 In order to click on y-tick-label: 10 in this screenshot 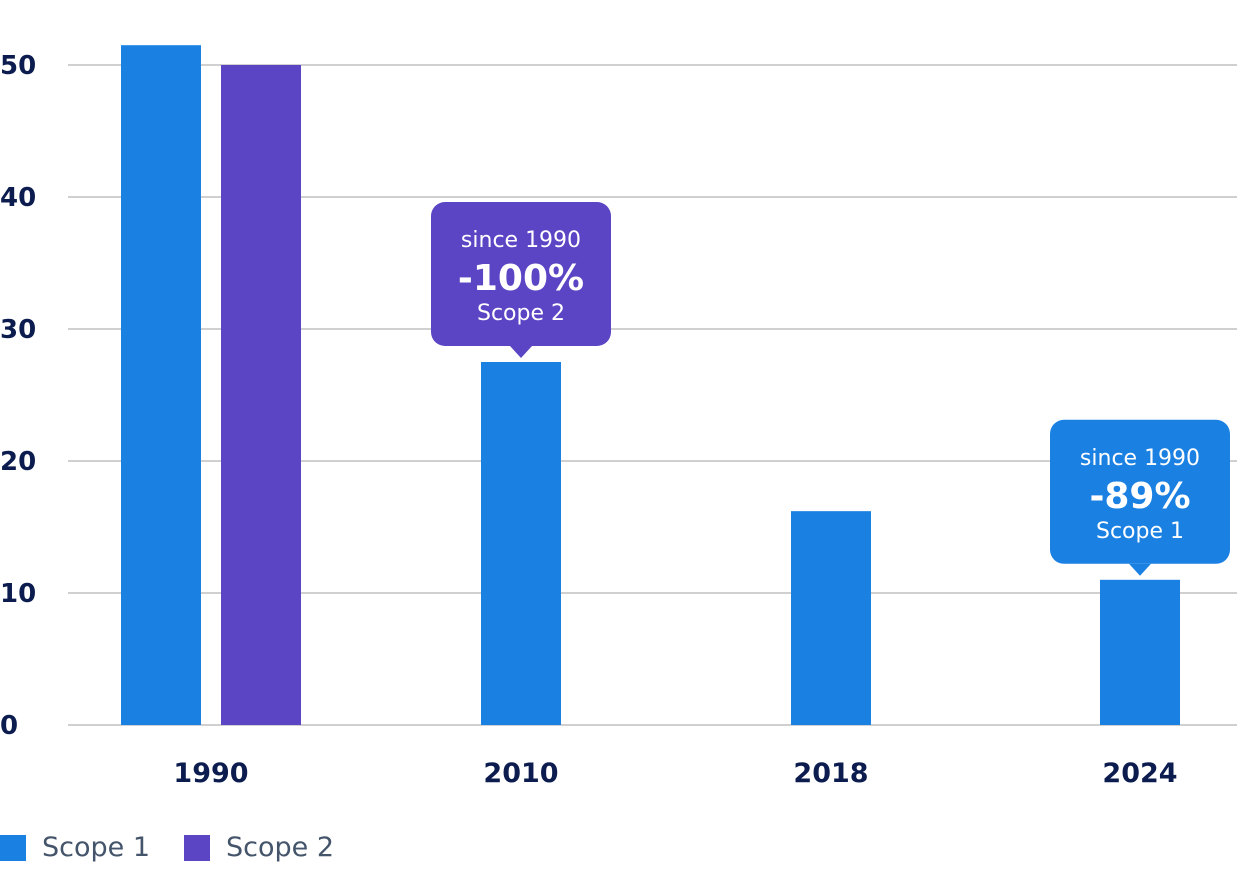, I will do `click(18, 594)`.